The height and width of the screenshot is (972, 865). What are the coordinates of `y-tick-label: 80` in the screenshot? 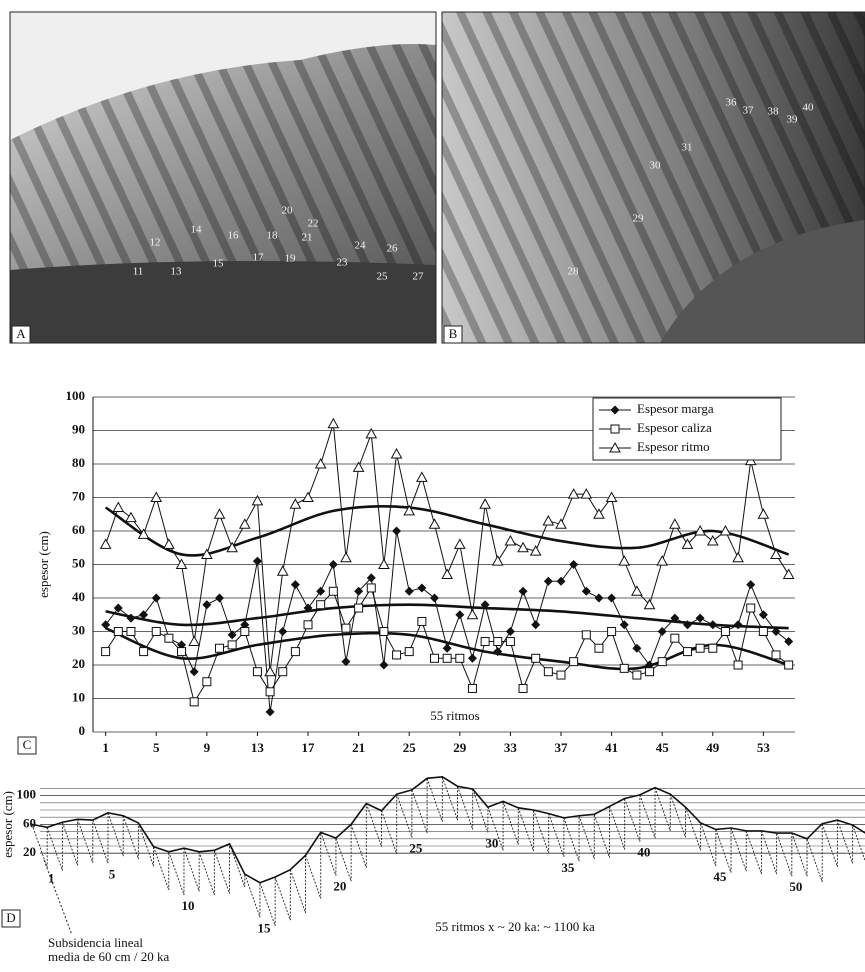 It's located at (78, 462).